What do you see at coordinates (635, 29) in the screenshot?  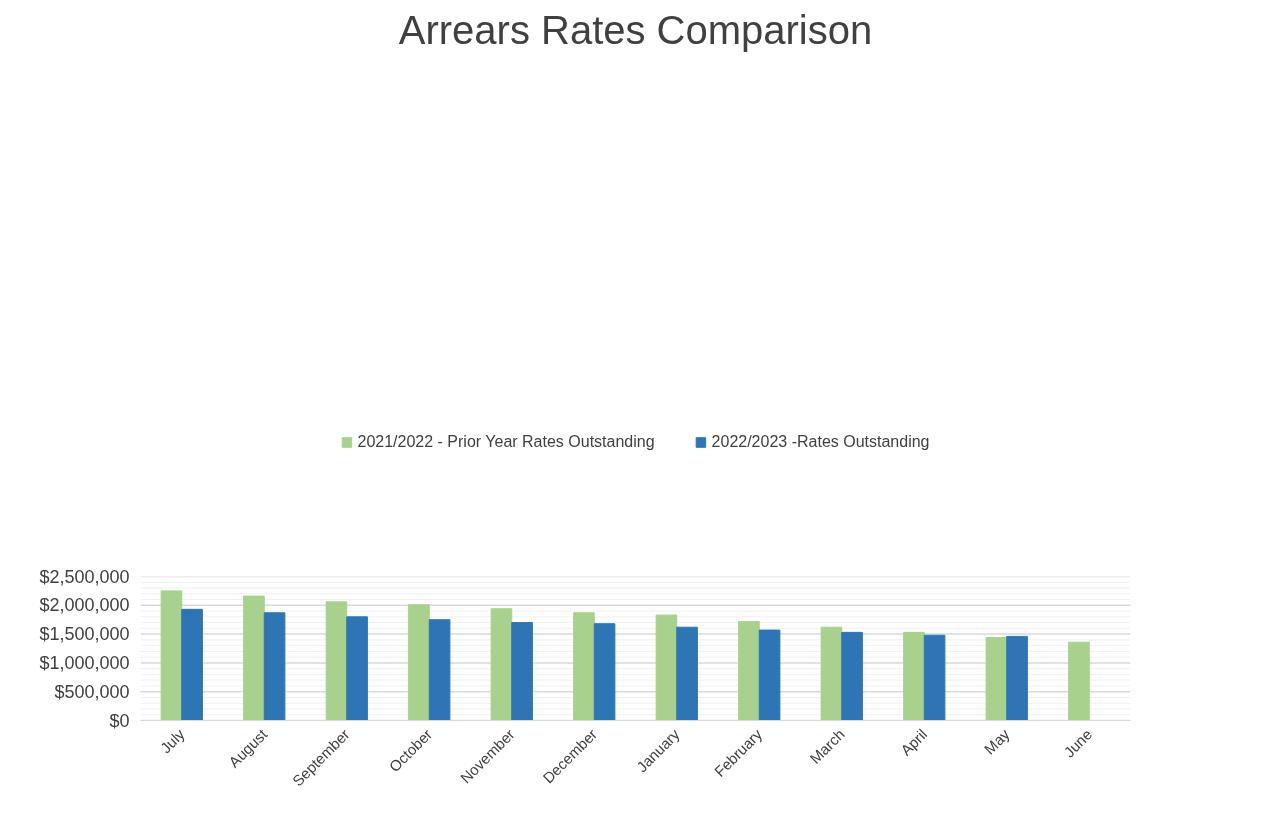 I see `chart-title: Arrears Rates Comparison` at bounding box center [635, 29].